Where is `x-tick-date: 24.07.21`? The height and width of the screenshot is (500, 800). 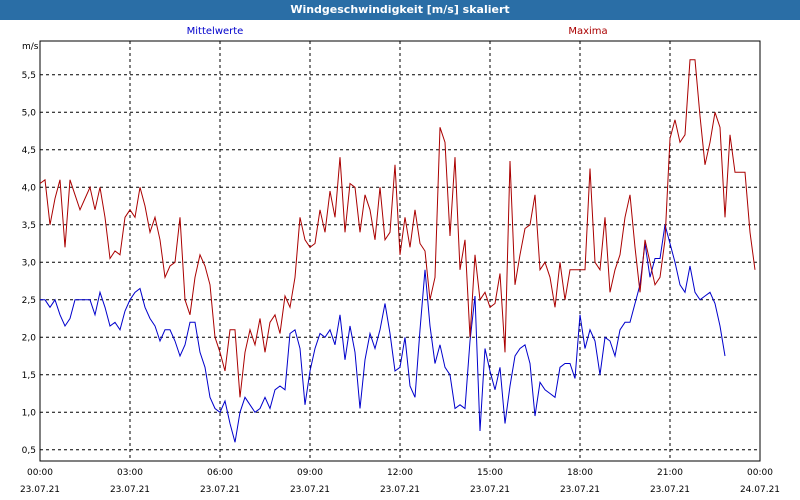 x-tick-date: 24.07.21 is located at coordinates (760, 490).